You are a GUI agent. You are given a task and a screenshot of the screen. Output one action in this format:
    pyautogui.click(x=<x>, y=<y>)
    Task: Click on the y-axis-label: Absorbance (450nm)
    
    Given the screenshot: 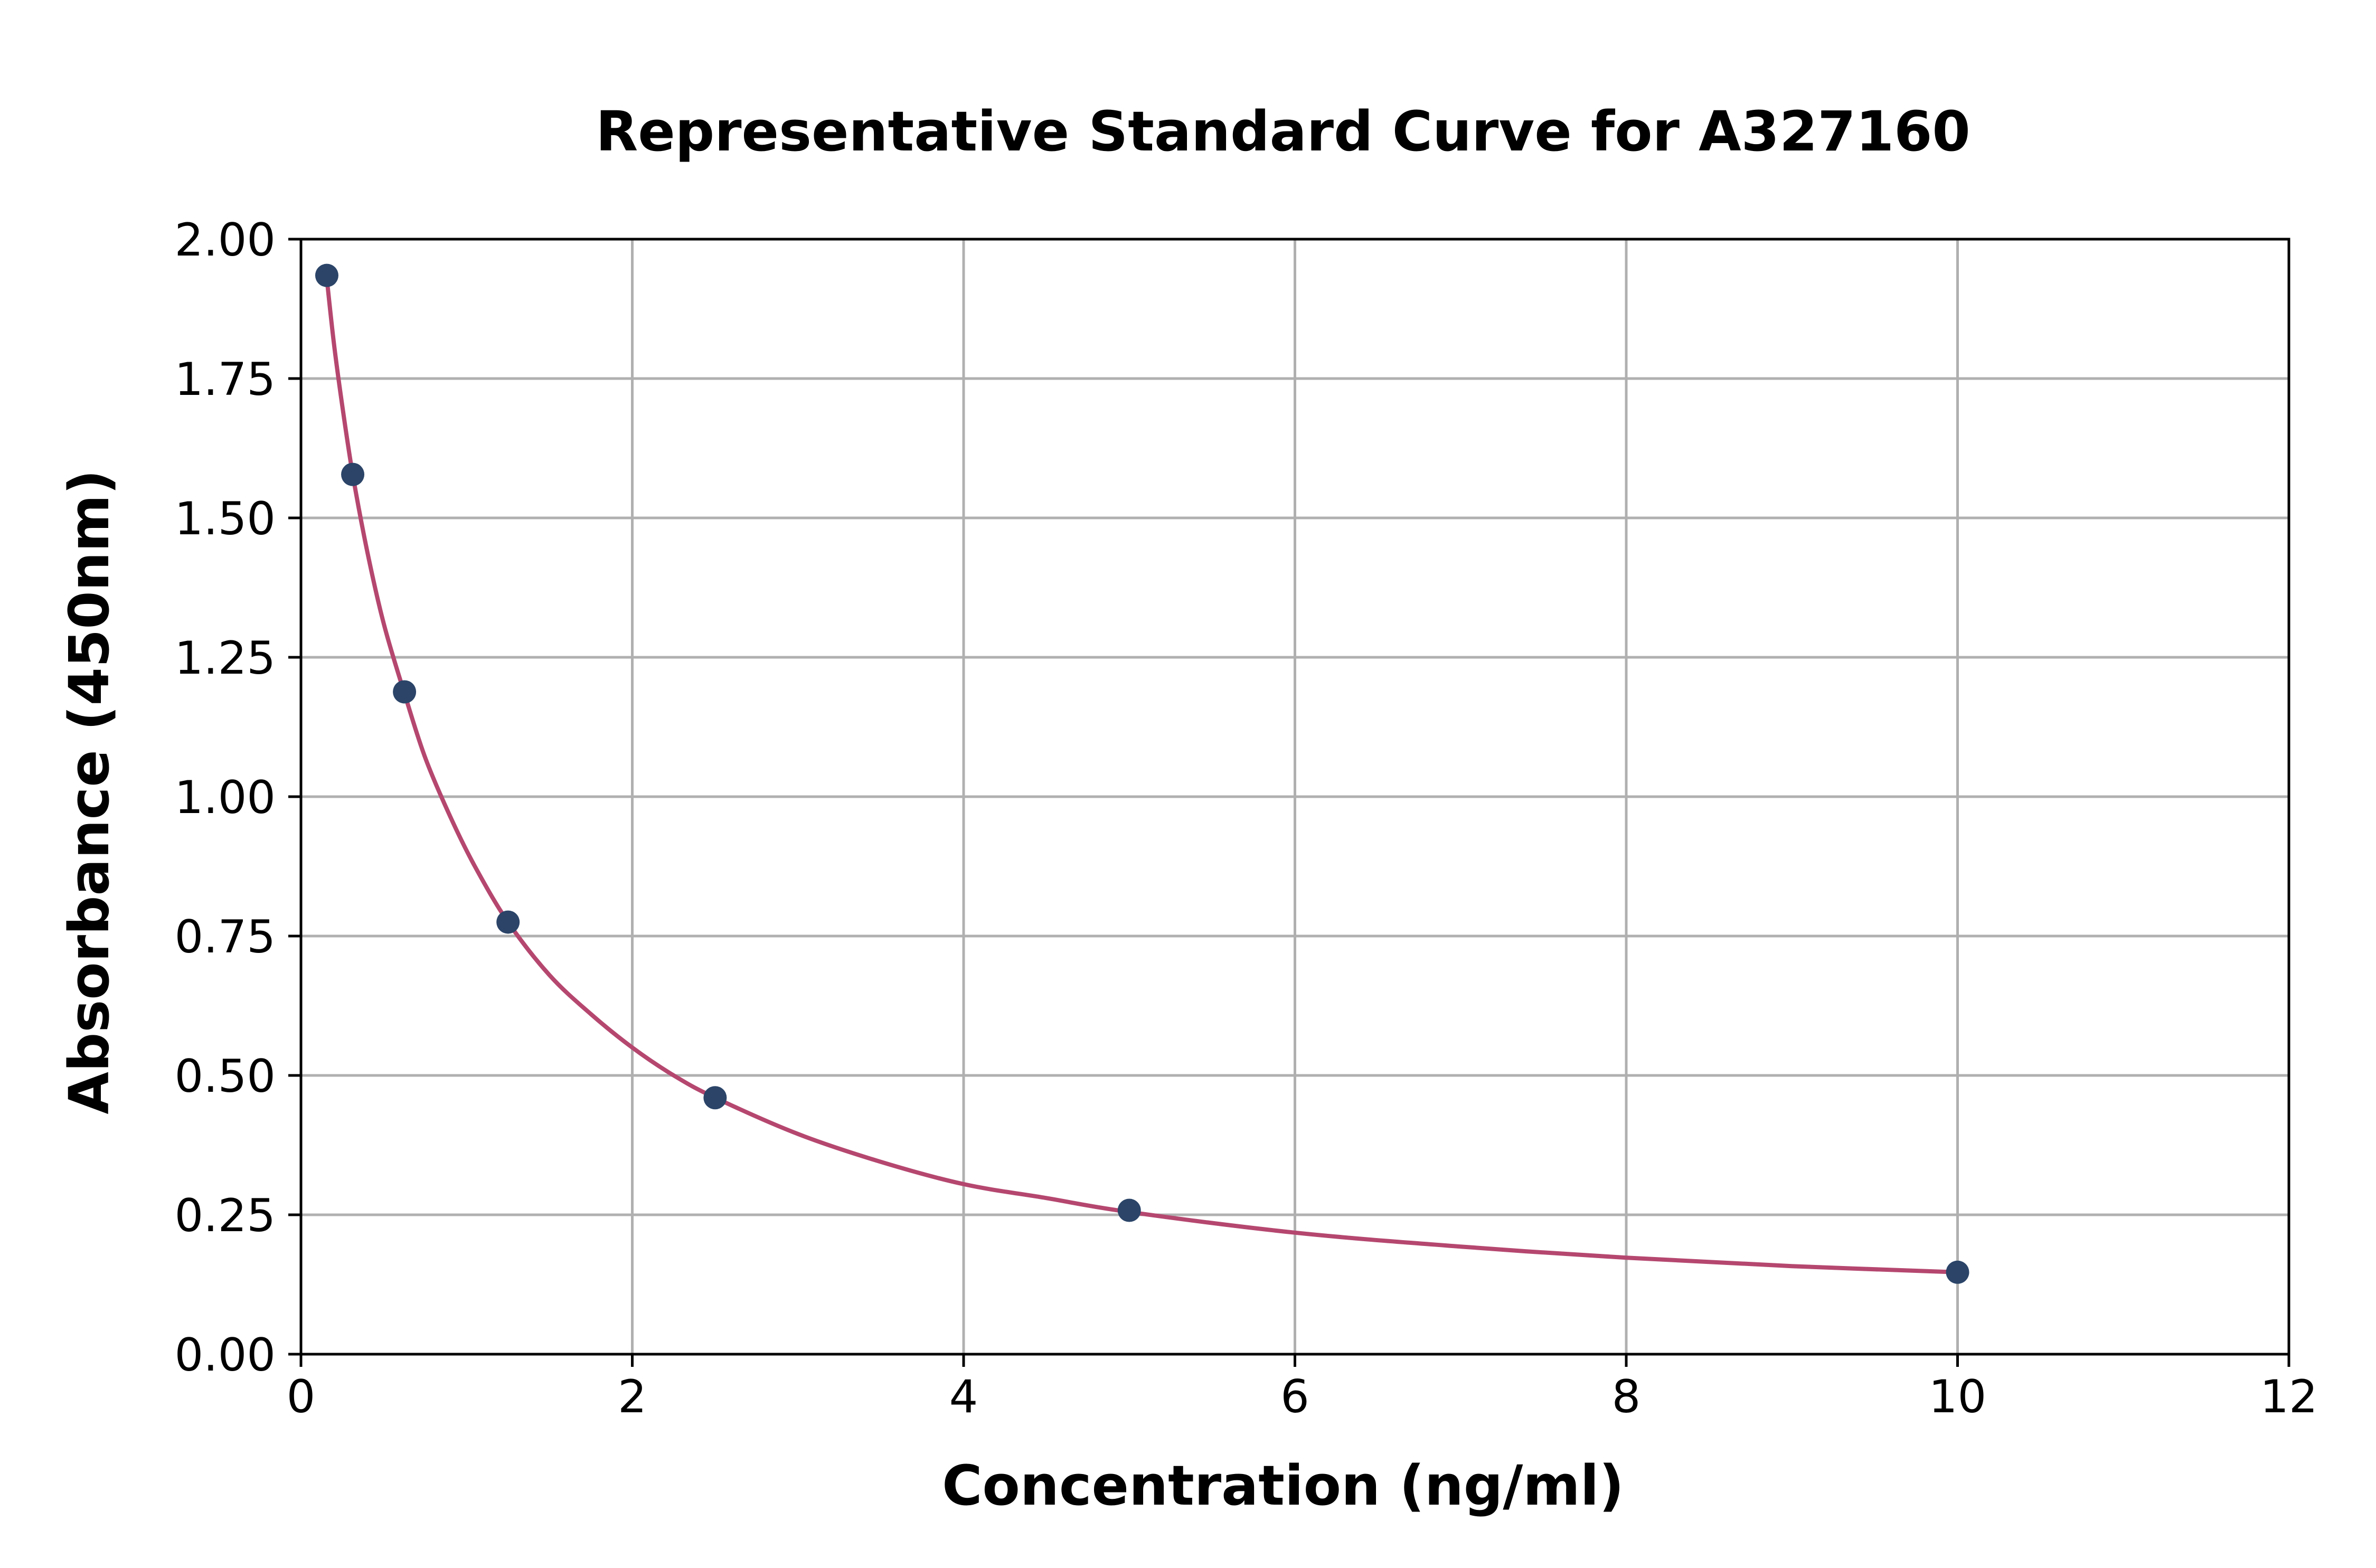 What is the action you would take?
    pyautogui.click(x=89, y=791)
    